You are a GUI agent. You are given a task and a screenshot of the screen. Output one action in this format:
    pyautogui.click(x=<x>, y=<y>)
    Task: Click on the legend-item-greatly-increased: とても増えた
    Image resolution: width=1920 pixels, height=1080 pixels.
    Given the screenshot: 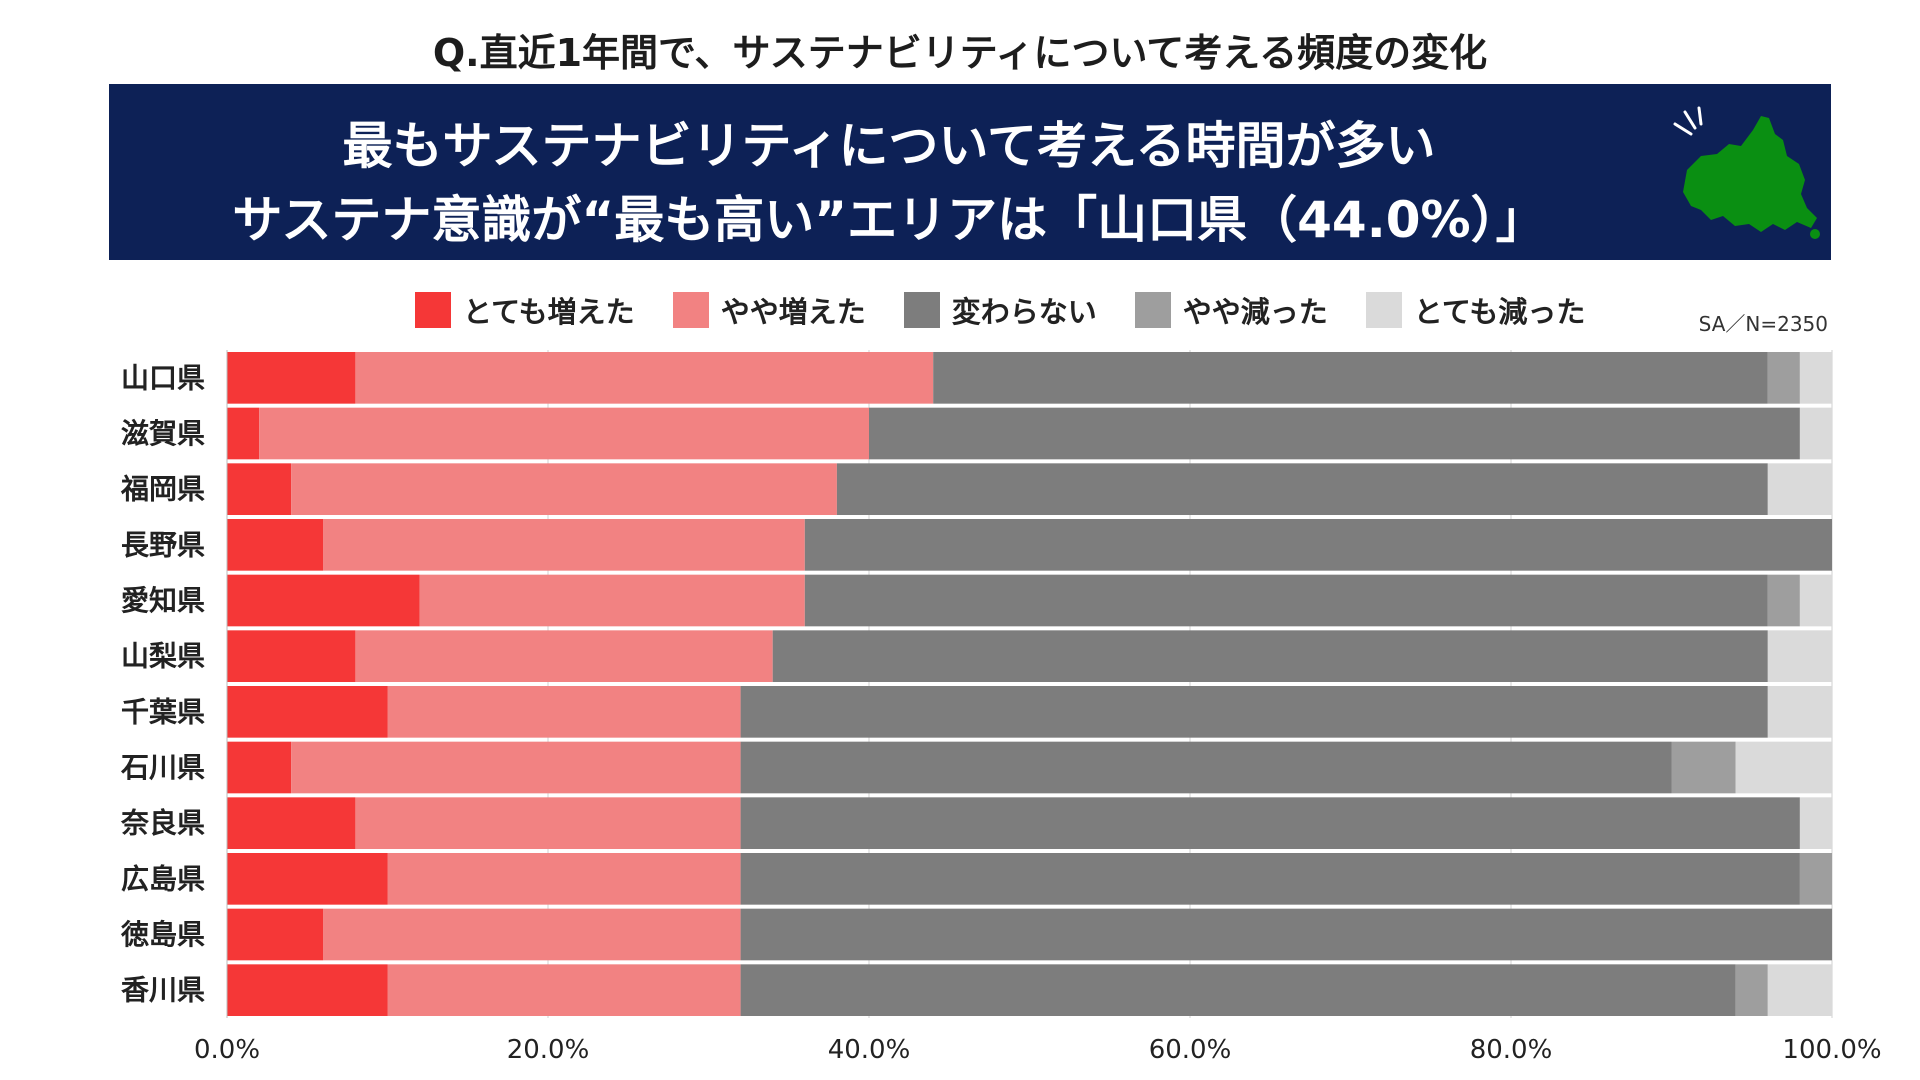 What is the action you would take?
    pyautogui.click(x=525, y=310)
    